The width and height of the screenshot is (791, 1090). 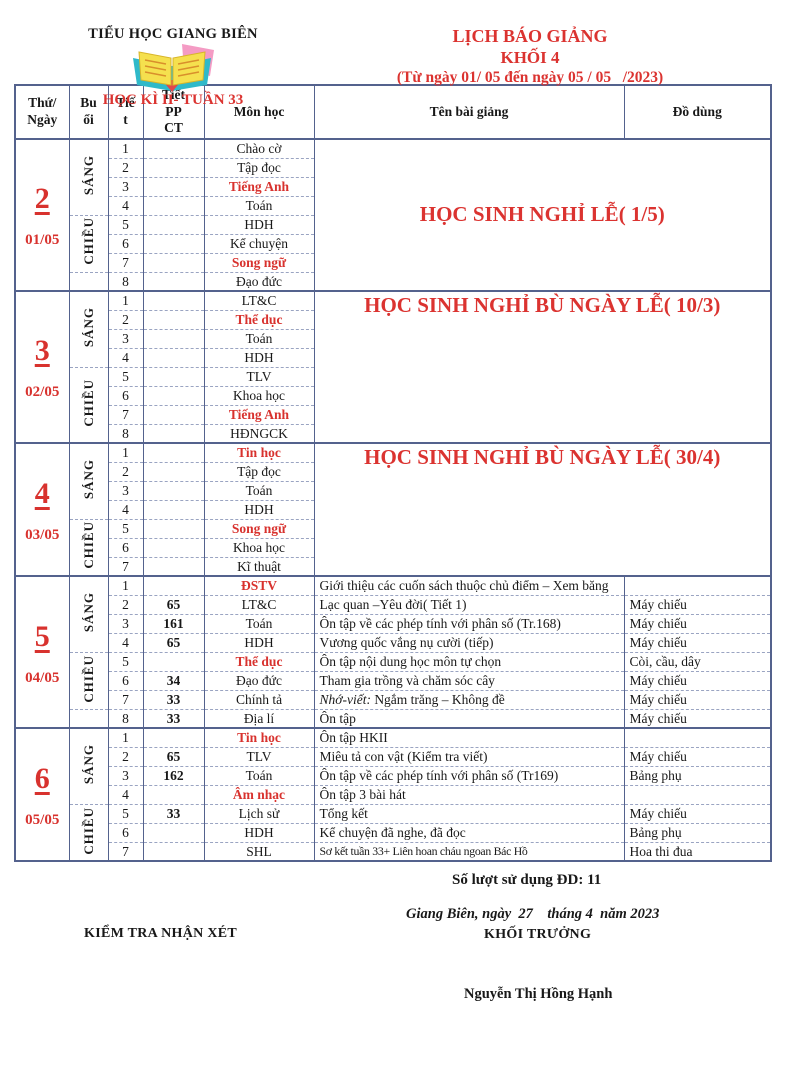 I want to click on day-date: 01/05, so click(x=42, y=240).